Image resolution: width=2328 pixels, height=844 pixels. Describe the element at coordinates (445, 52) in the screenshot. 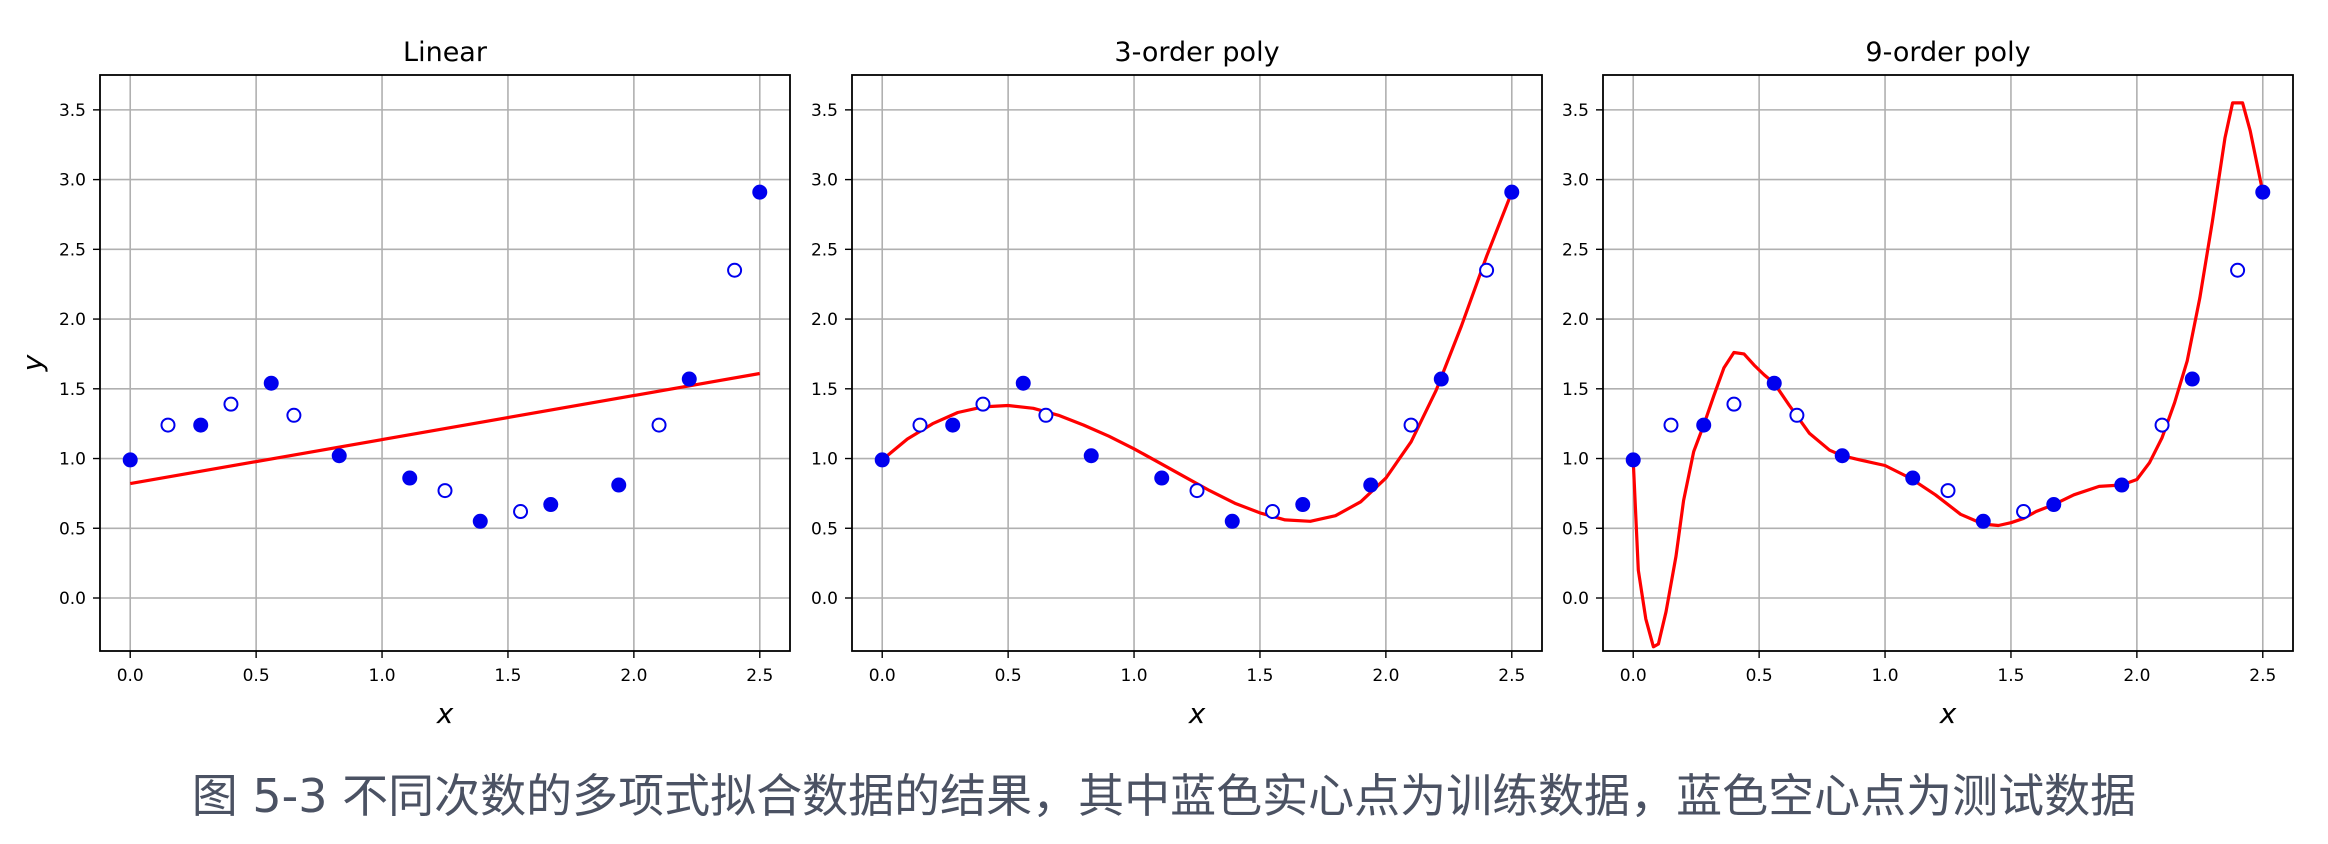

I see `chart-title: Linear` at that location.